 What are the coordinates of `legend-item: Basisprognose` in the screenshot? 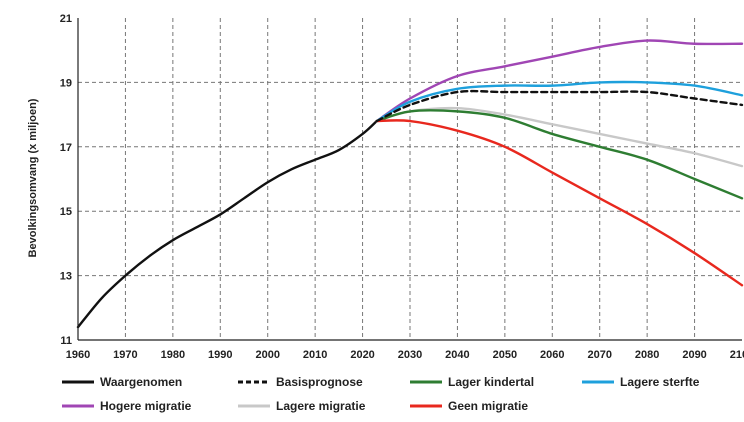 It's located at (300, 382).